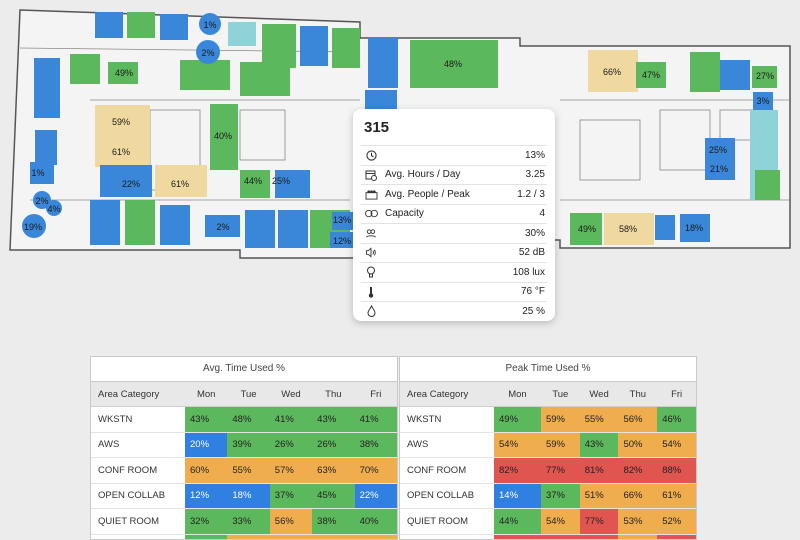 This screenshot has width=800, height=540. Describe the element at coordinates (533, 311) in the screenshot. I see `tooltip-value: 25 %` at that location.